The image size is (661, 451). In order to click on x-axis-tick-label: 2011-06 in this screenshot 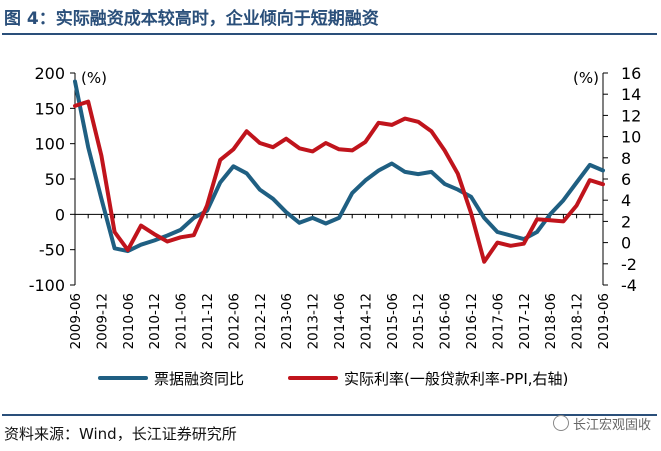, I will do `click(182, 321)`.